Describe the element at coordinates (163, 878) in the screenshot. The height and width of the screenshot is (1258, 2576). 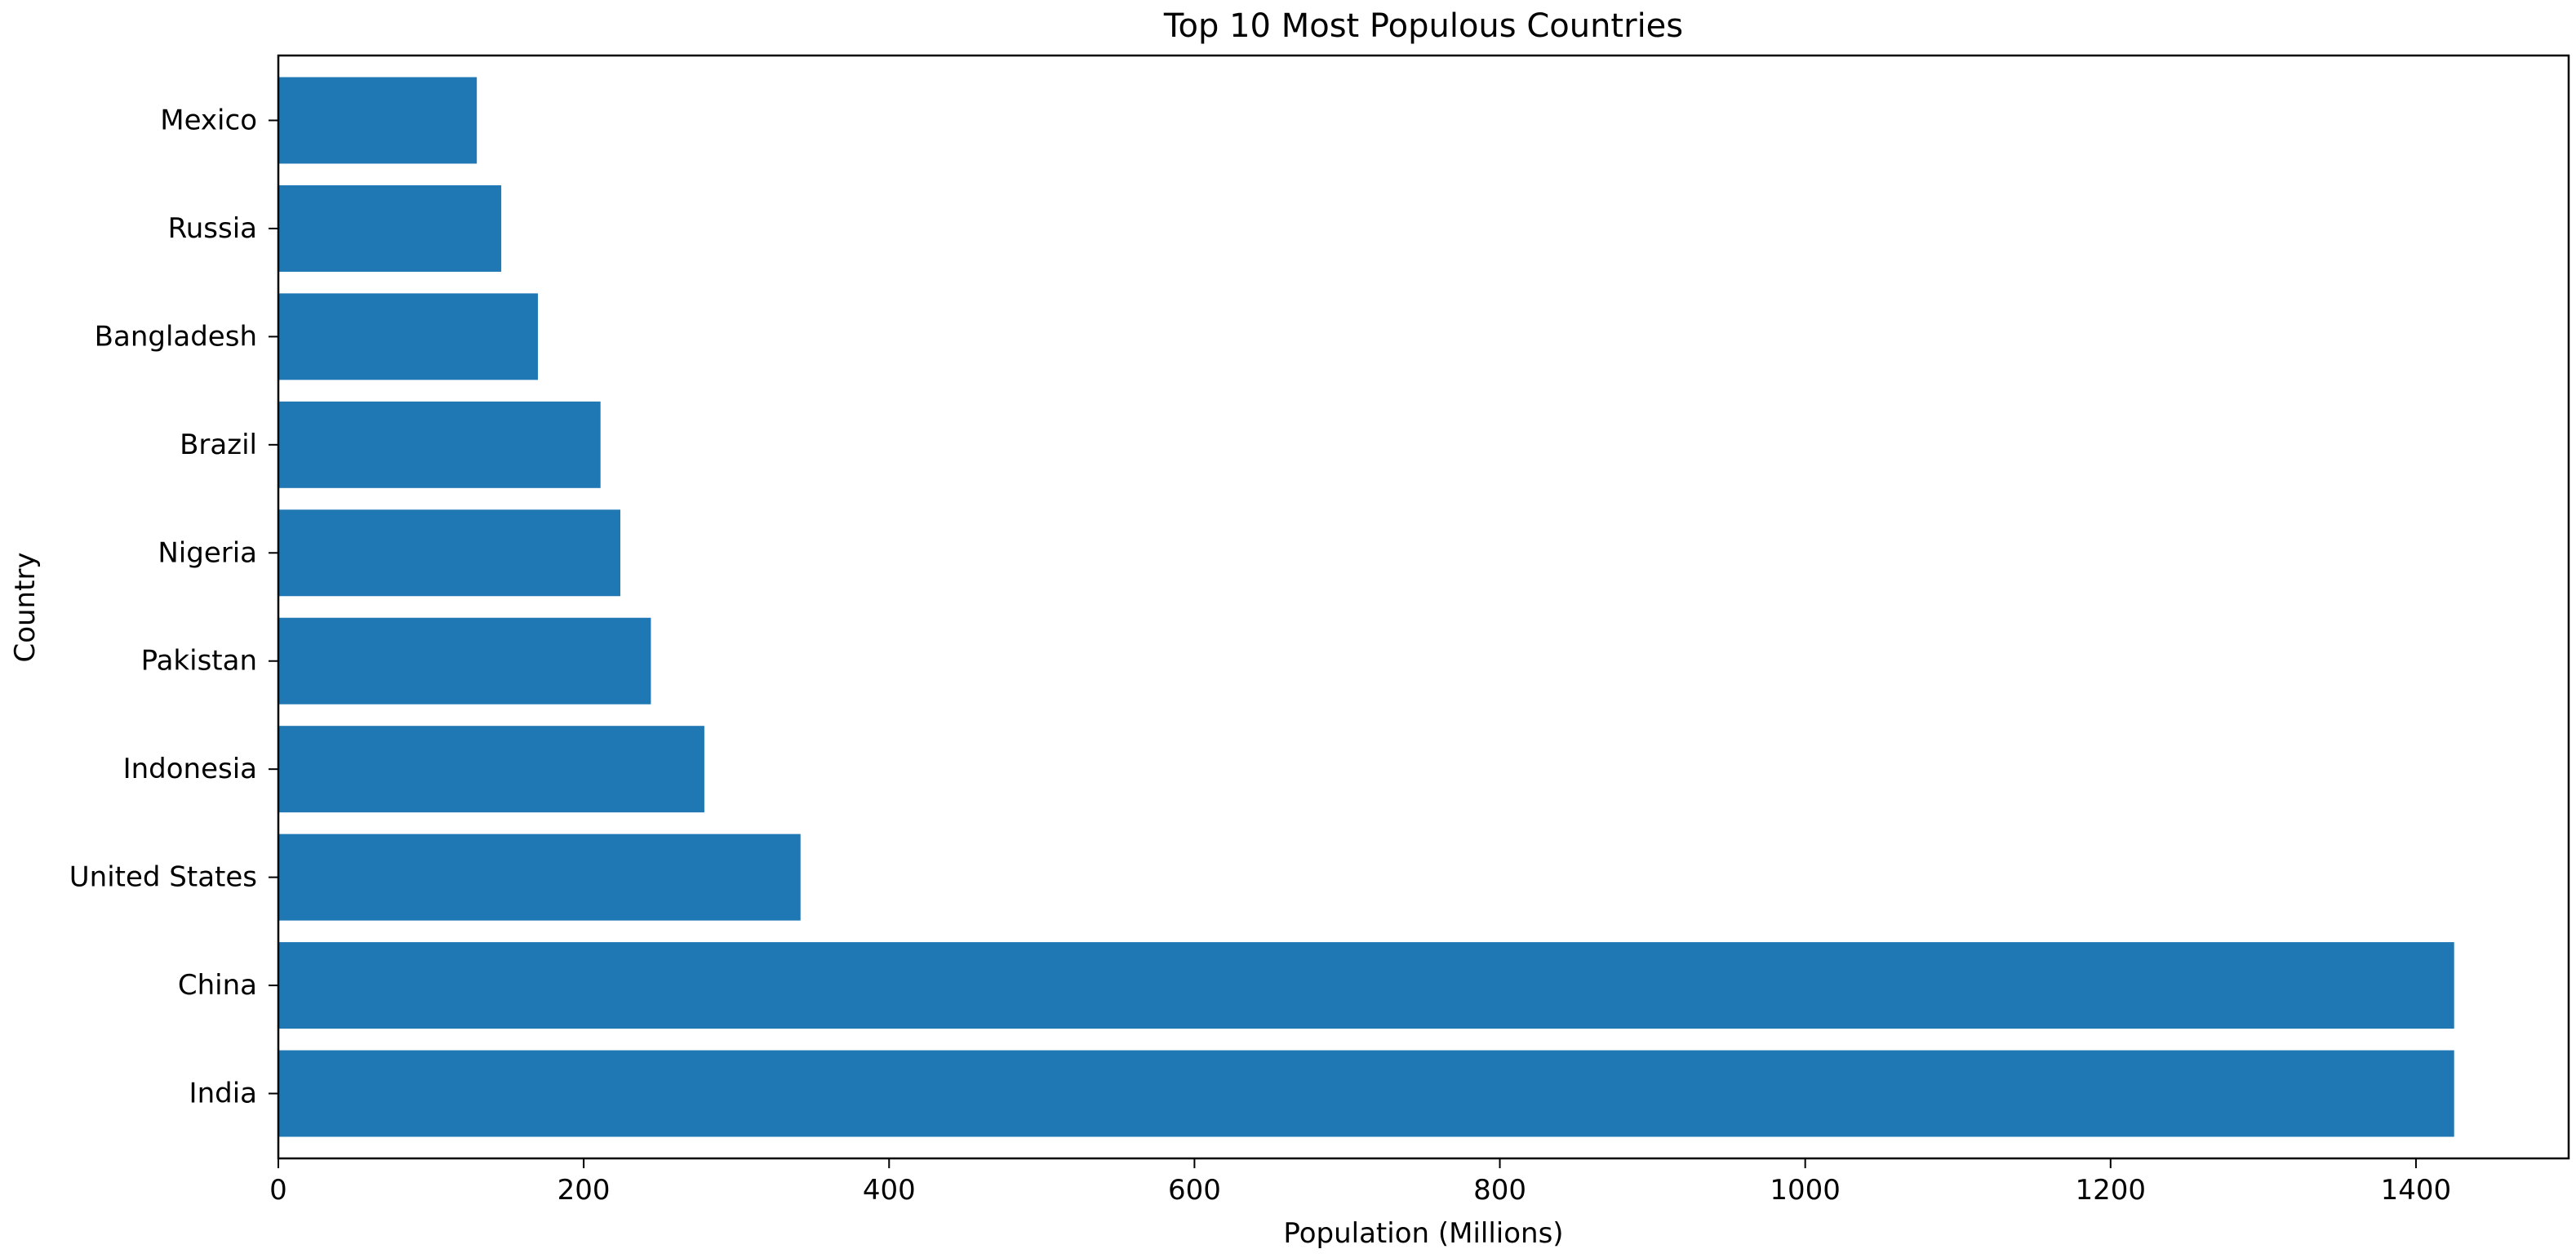
I see `y-tick-label: United States` at that location.